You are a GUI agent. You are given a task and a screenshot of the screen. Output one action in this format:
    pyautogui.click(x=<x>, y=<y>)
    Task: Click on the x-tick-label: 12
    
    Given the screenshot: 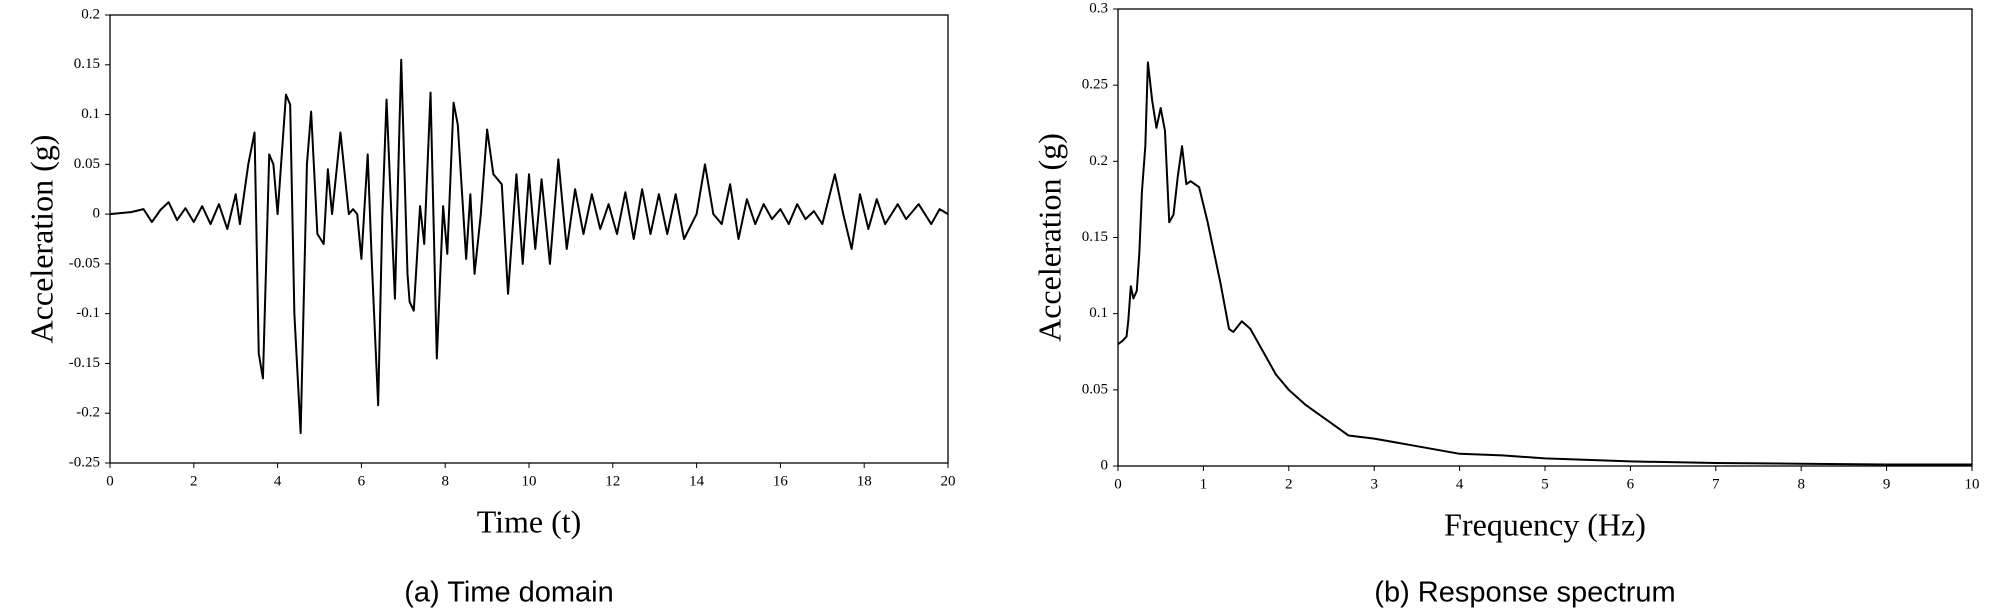 What is the action you would take?
    pyautogui.click(x=612, y=481)
    